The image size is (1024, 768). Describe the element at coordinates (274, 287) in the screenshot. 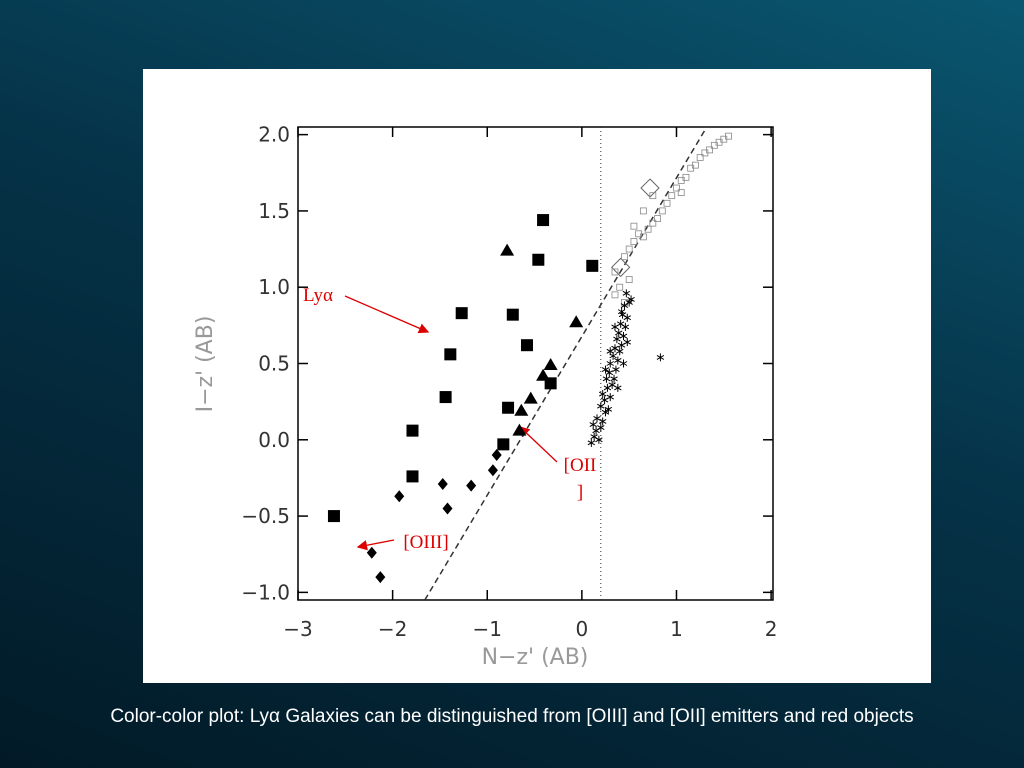

I see `y-tick-label: 1.0` at that location.